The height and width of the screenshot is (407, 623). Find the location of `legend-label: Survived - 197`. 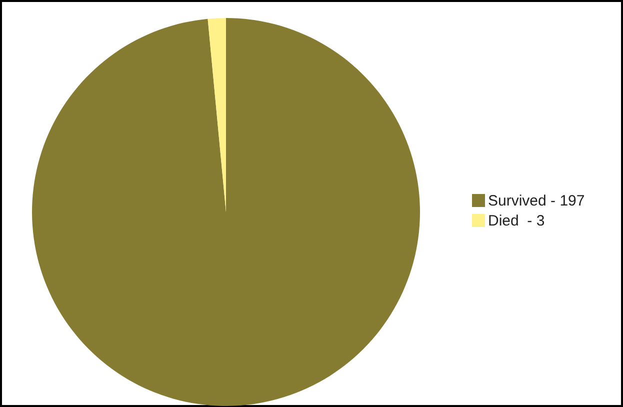

legend-label: Survived - 197 is located at coordinates (536, 201).